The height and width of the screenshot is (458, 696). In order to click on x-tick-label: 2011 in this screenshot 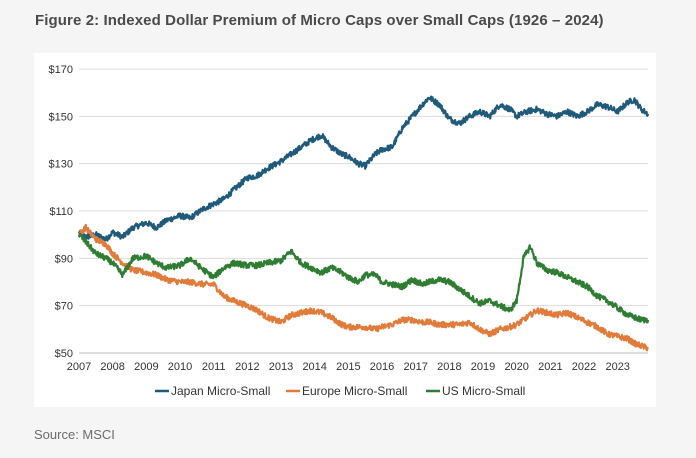, I will do `click(214, 367)`.